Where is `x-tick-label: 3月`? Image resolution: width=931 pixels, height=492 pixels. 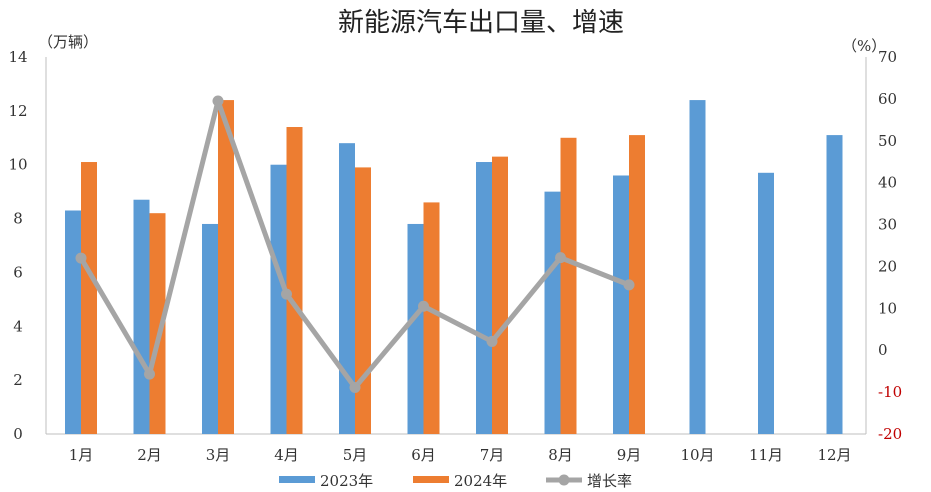
x-tick-label: 3月 is located at coordinates (218, 455).